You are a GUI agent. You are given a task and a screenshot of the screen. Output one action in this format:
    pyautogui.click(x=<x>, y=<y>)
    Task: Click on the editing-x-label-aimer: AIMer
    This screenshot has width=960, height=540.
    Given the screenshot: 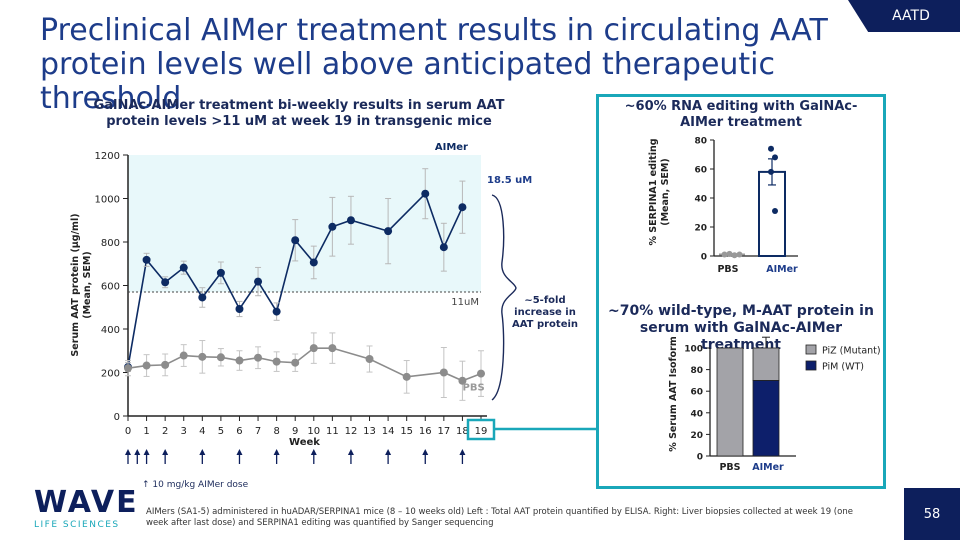 What is the action you would take?
    pyautogui.click(x=782, y=269)
    